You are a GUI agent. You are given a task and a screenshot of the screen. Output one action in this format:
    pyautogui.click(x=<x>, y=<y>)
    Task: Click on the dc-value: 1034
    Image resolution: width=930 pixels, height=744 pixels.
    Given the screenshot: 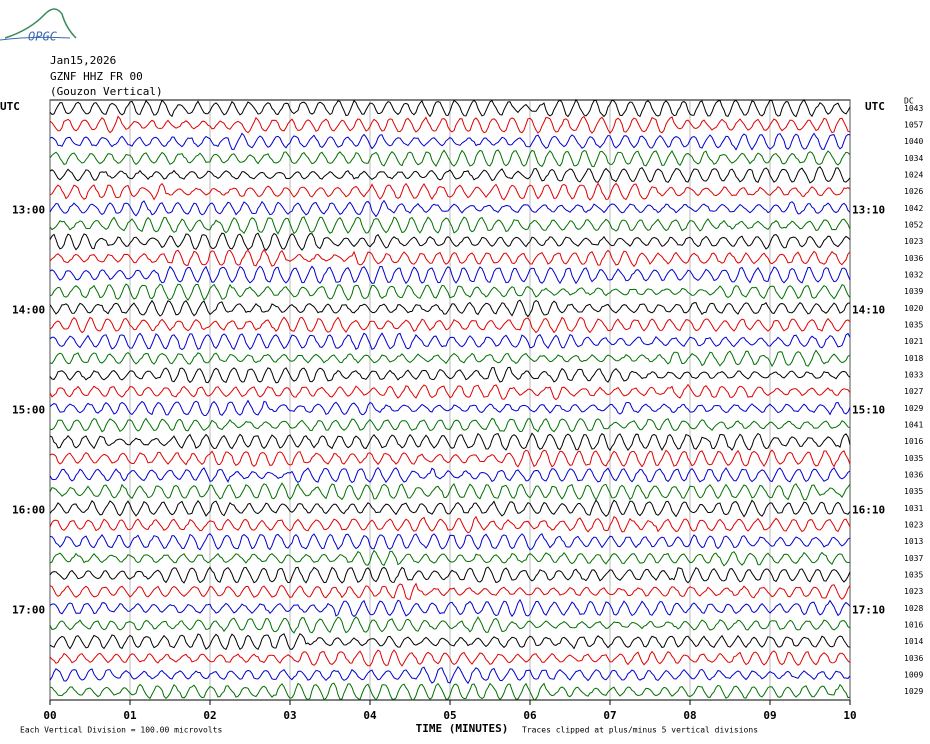 What is the action you would take?
    pyautogui.click(x=913, y=158)
    